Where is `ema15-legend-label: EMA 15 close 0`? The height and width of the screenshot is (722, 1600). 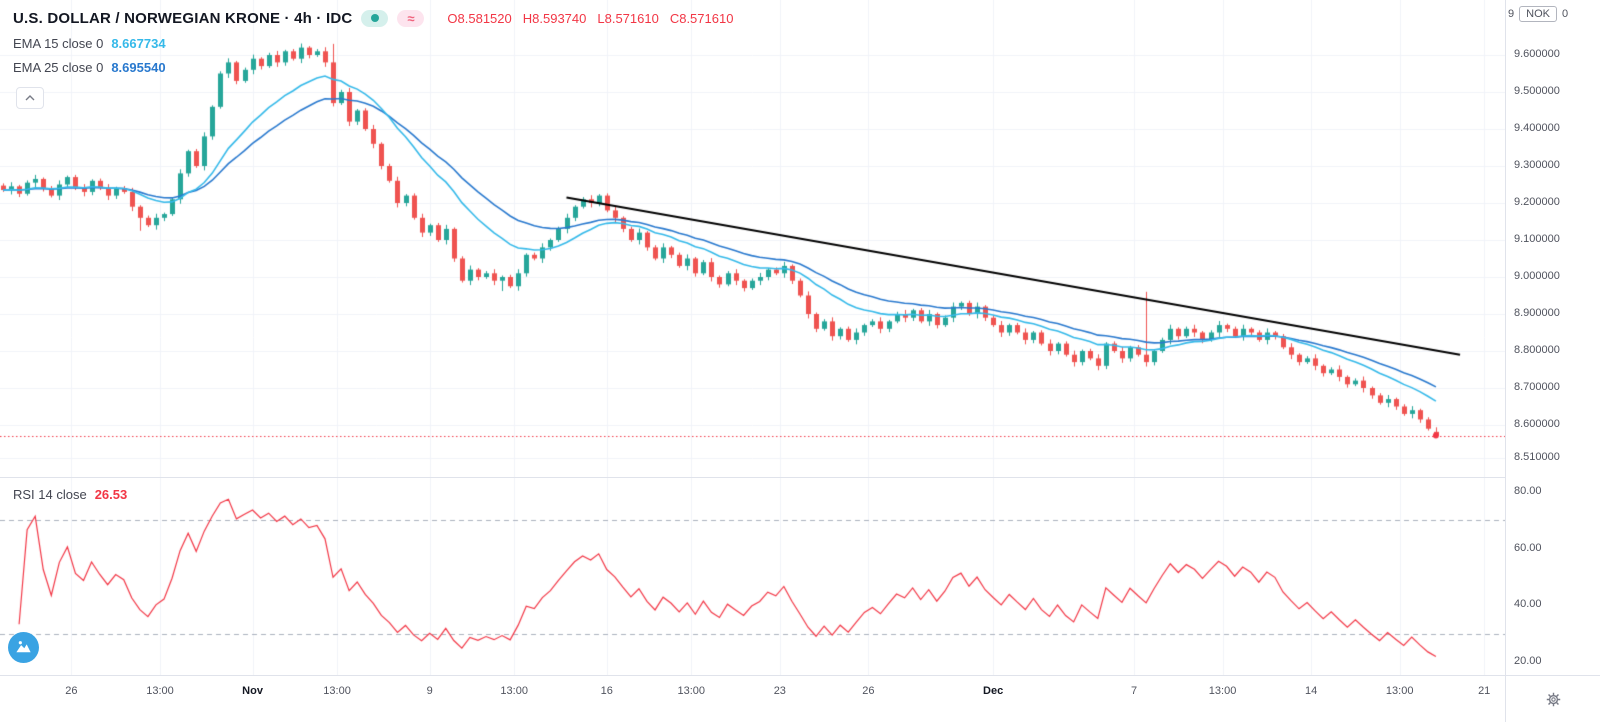 ema15-legend-label: EMA 15 close 0 is located at coordinates (58, 43).